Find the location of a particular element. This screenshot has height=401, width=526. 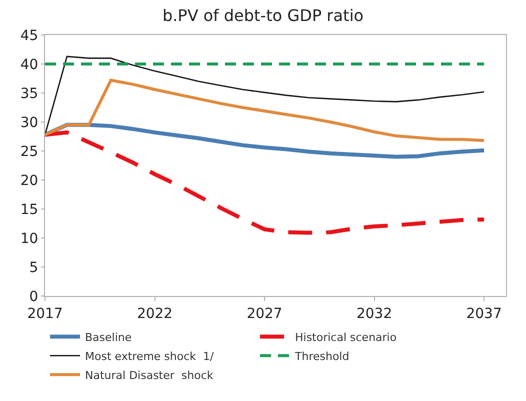

y-tick-label: 5 is located at coordinates (33, 268).